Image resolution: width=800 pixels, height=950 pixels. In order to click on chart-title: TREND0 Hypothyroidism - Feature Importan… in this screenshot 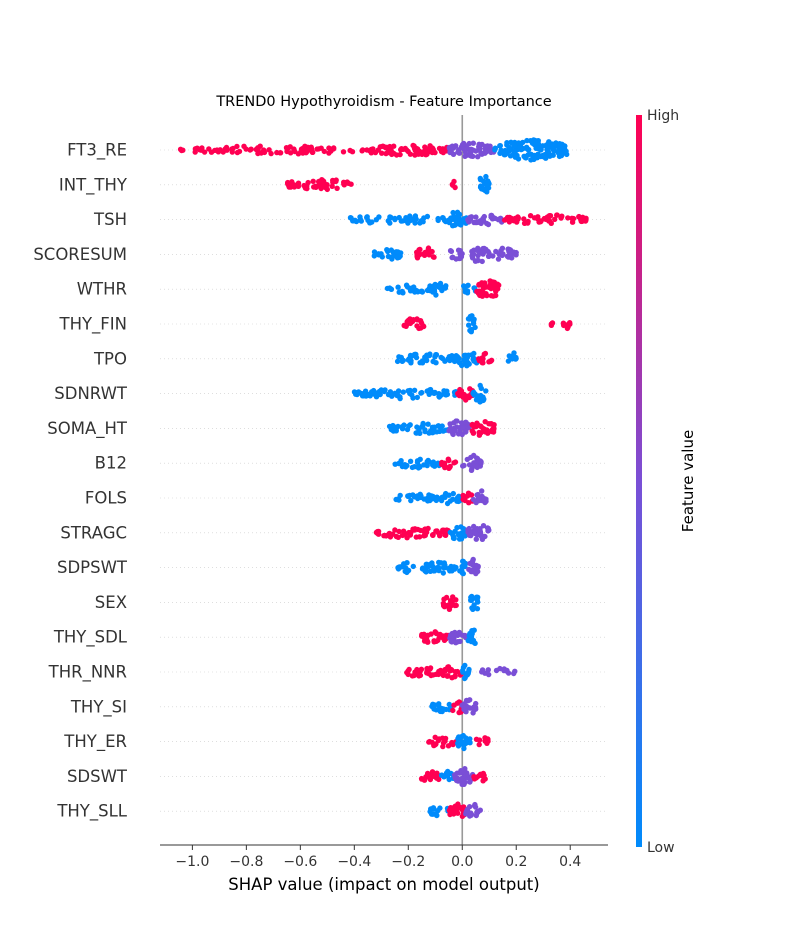, I will do `click(383, 102)`.